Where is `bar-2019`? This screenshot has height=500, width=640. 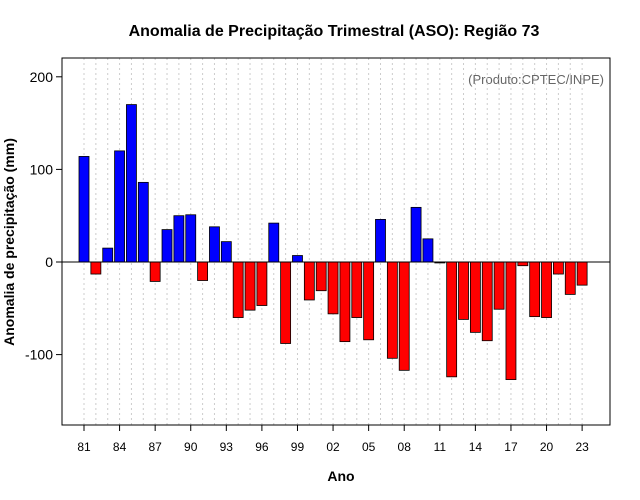 bar-2019 is located at coordinates (535, 289).